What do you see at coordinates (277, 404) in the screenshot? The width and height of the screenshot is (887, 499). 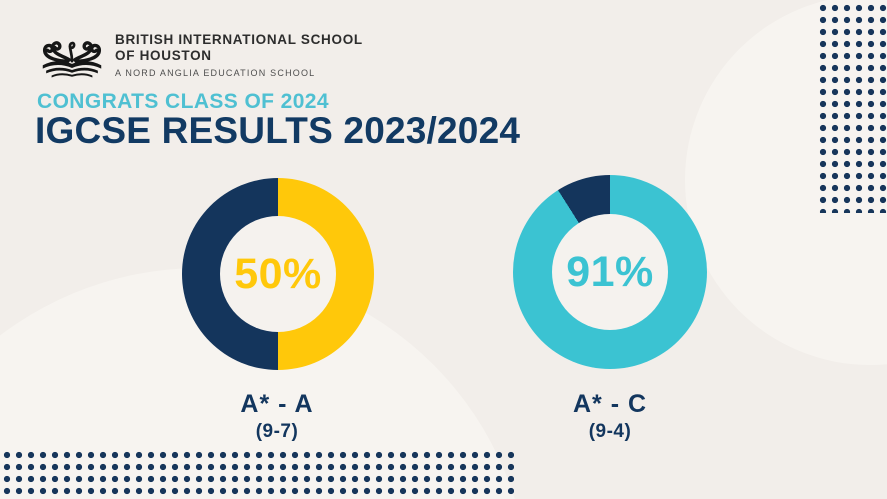 I see `grade-range-label: A* - A` at bounding box center [277, 404].